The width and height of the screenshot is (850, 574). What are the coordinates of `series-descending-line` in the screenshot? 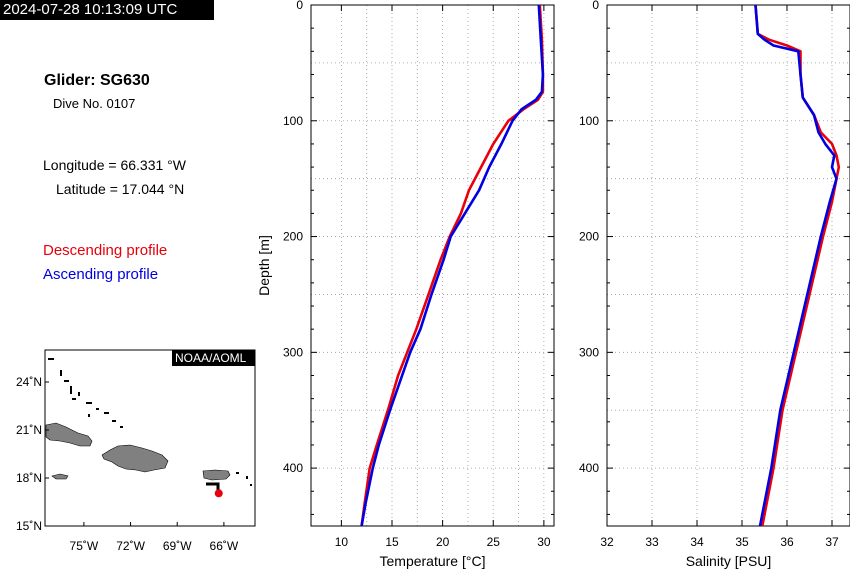 It's located at (797, 265).